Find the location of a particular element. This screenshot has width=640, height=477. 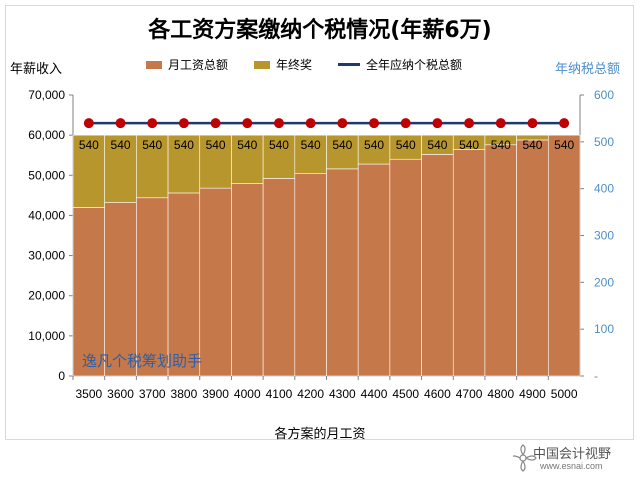

legend-swatch-salary is located at coordinates (154, 64).